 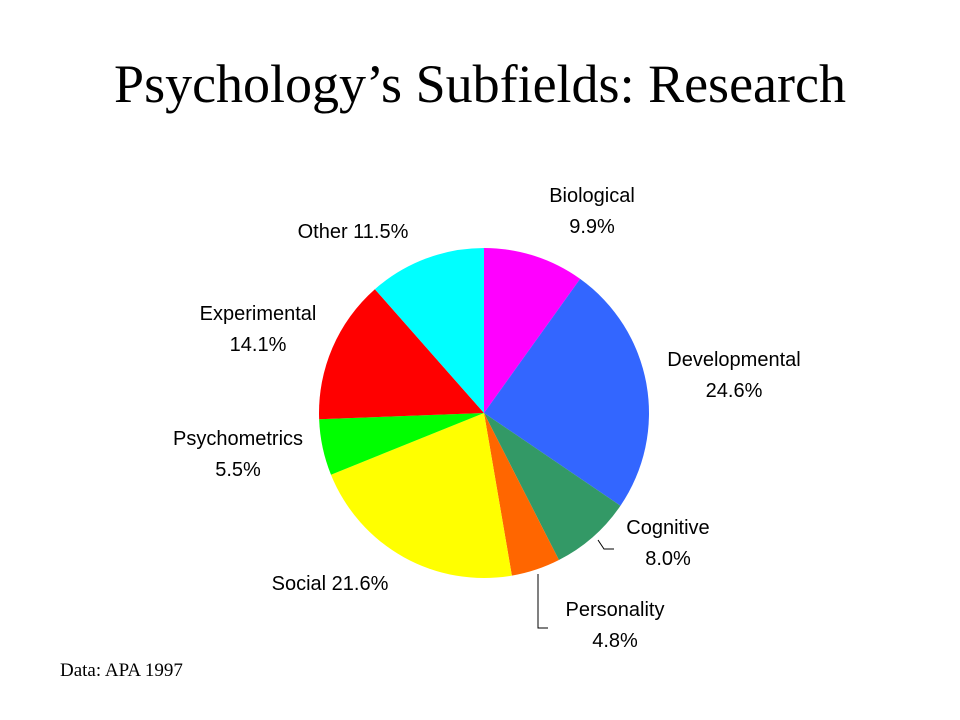 I want to click on pie-slice-experimental, so click(x=401, y=354).